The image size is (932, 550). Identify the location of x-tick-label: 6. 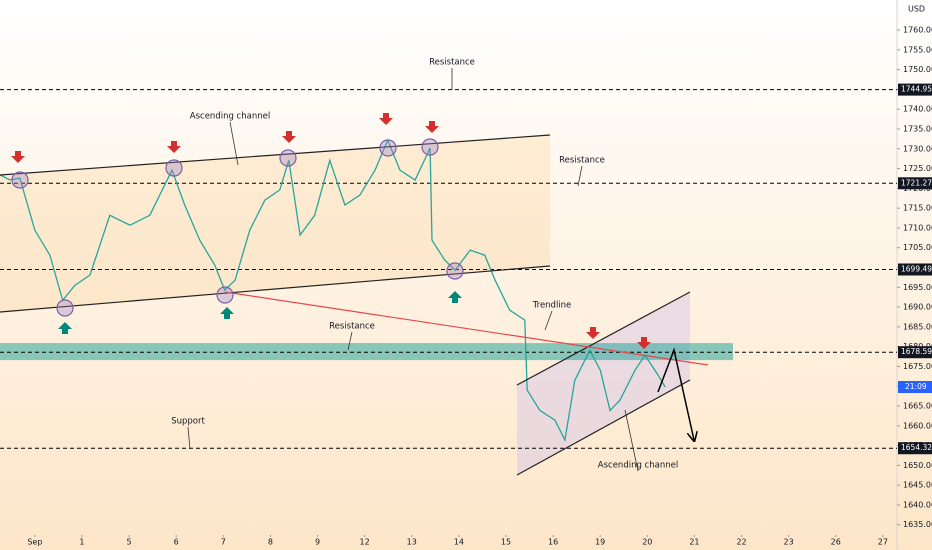
(176, 542).